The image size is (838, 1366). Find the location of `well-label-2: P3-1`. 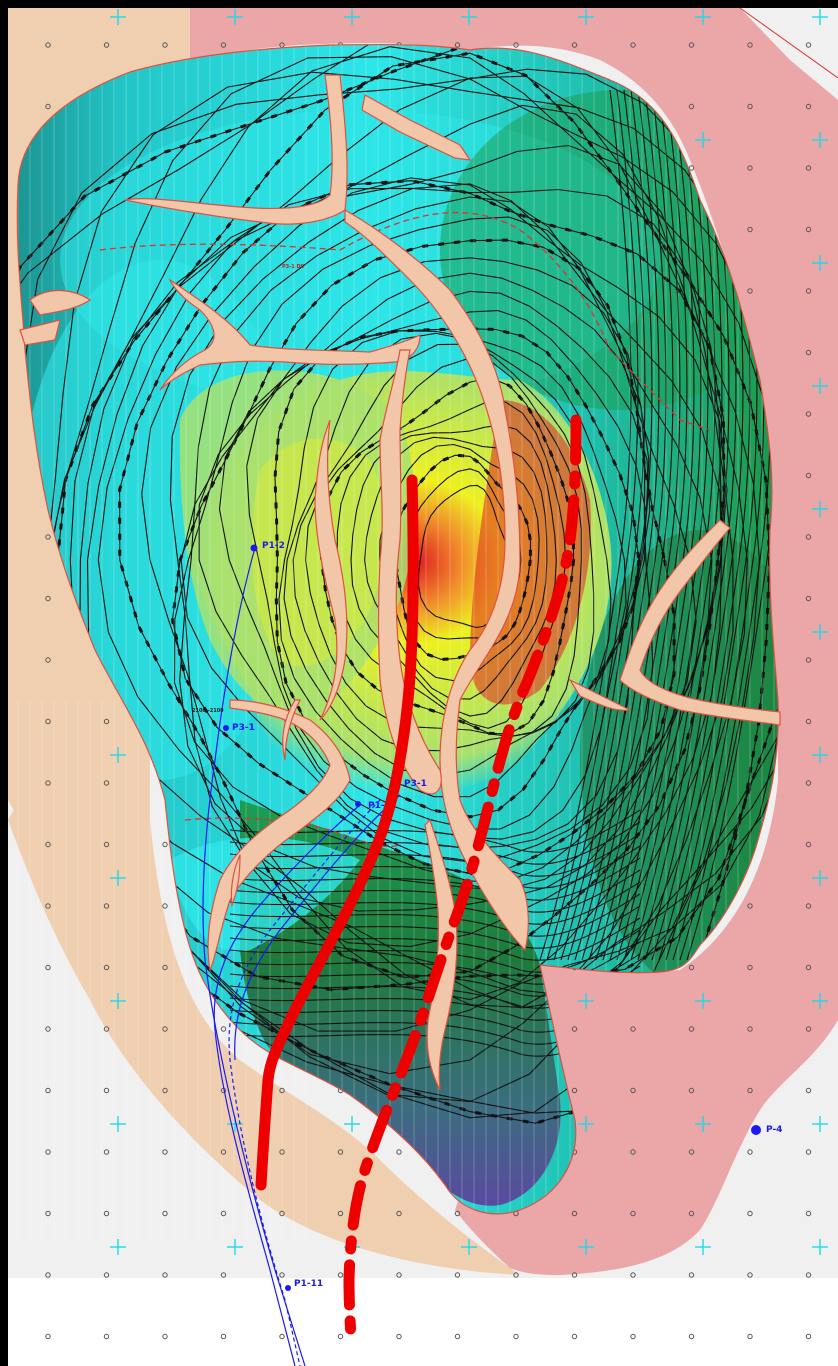

well-label-2: P3-1 is located at coordinates (243, 728).